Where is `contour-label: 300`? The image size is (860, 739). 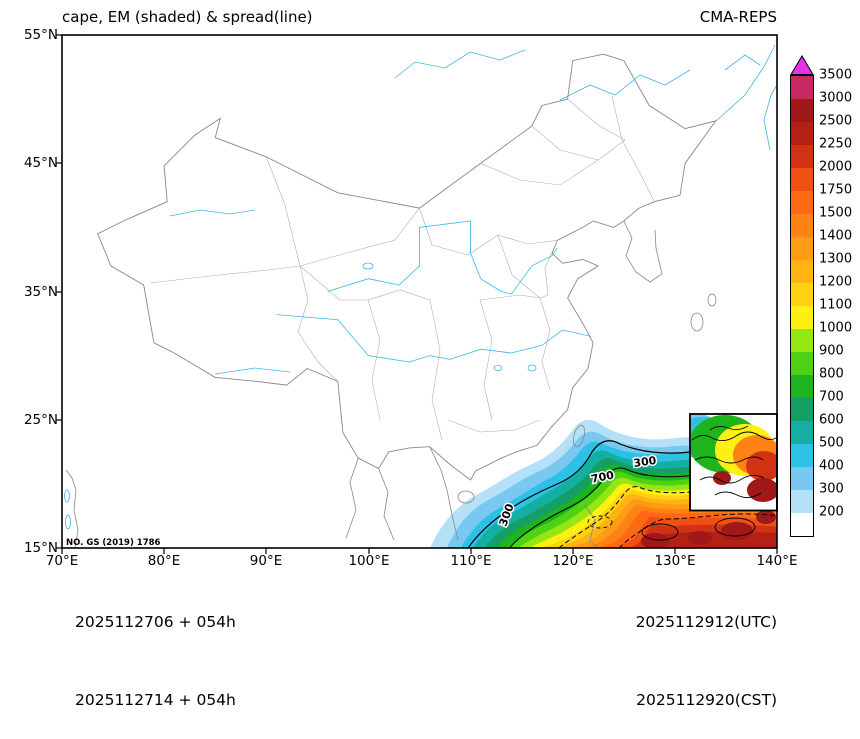
contour-label: 300 is located at coordinates (645, 462).